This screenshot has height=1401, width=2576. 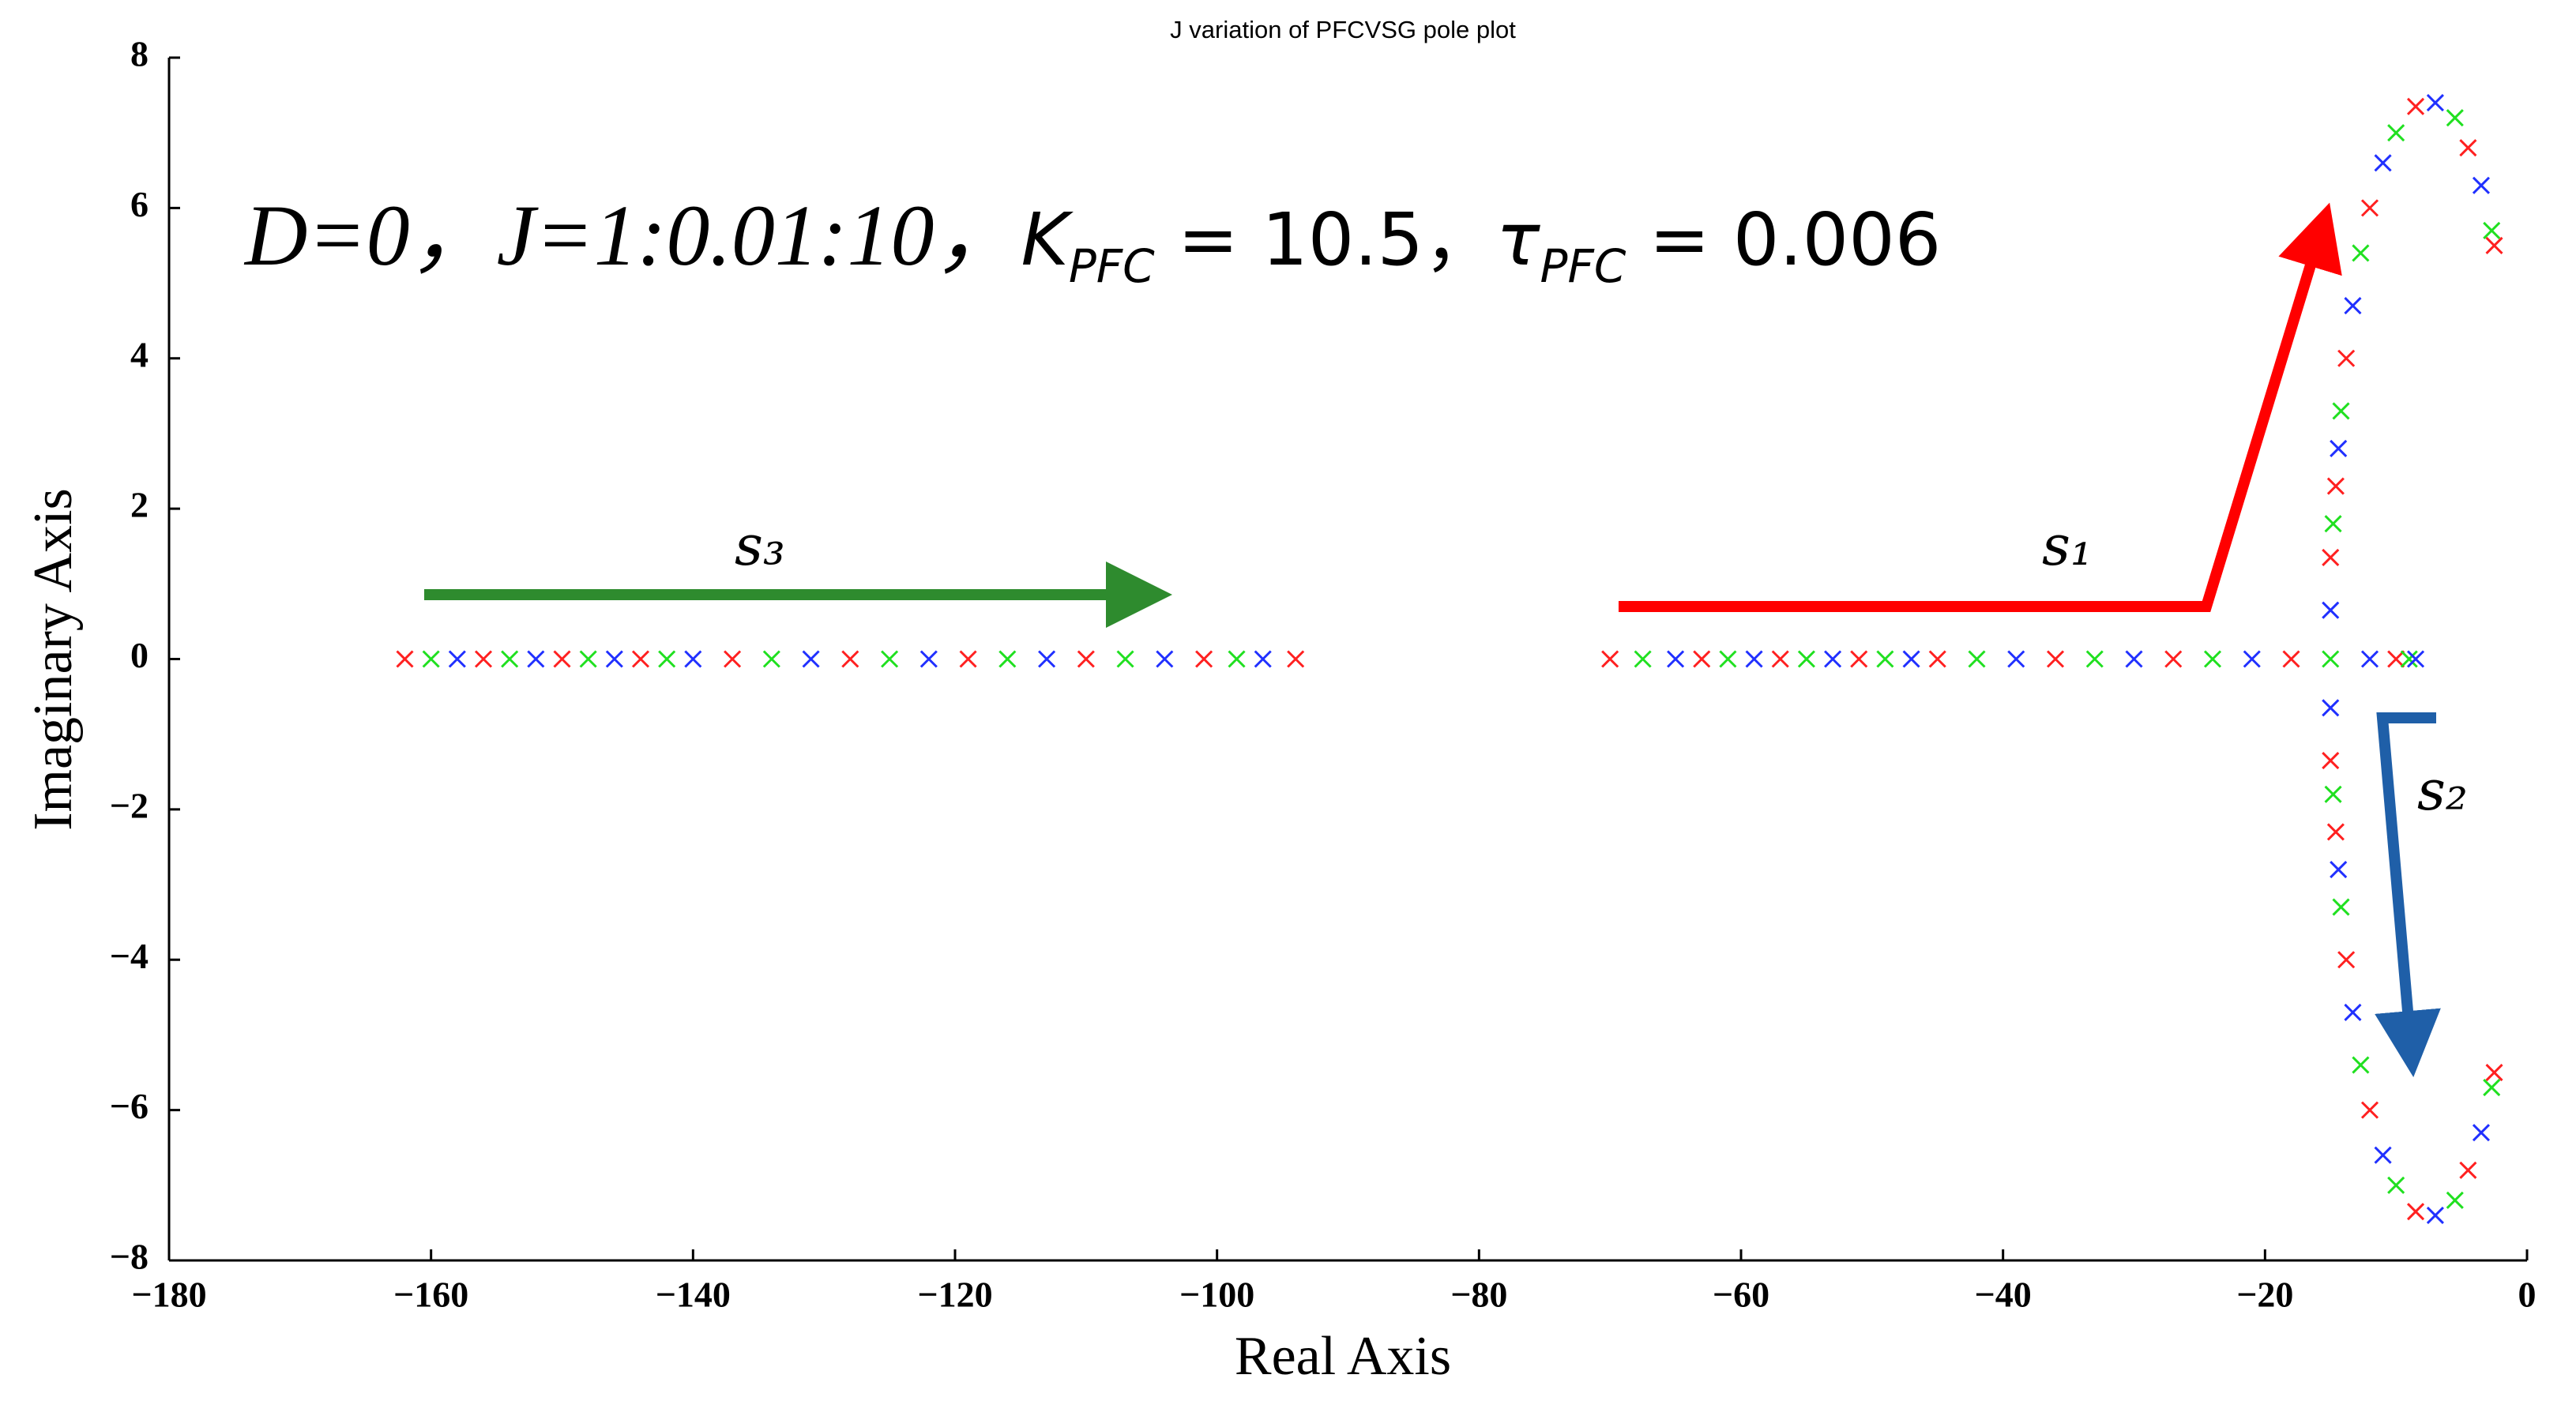 What do you see at coordinates (168, 1295) in the screenshot?
I see `x-tick-label: −180` at bounding box center [168, 1295].